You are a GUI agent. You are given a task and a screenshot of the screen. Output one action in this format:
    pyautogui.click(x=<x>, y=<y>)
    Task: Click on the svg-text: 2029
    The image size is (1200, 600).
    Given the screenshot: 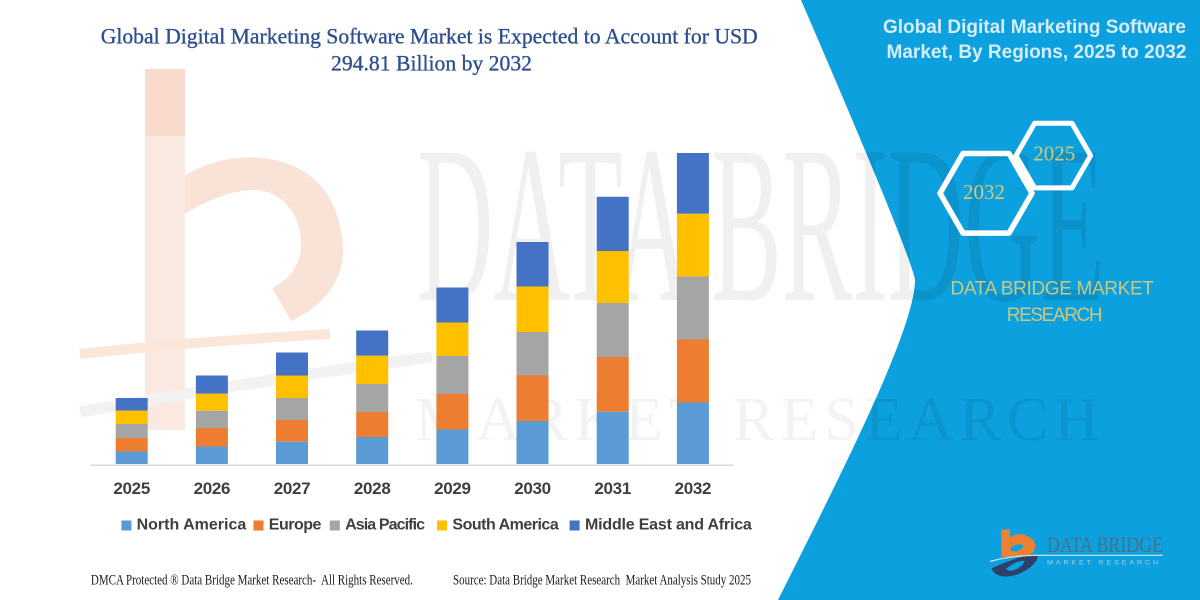 What is the action you would take?
    pyautogui.click(x=452, y=488)
    